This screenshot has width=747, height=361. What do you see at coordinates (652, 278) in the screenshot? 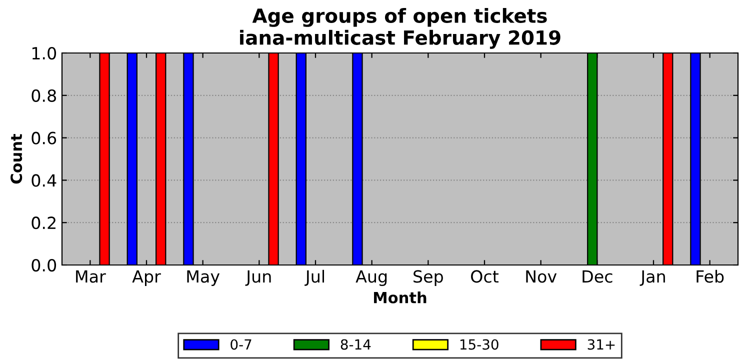
I see `x-tick-label: Jan` at bounding box center [652, 278].